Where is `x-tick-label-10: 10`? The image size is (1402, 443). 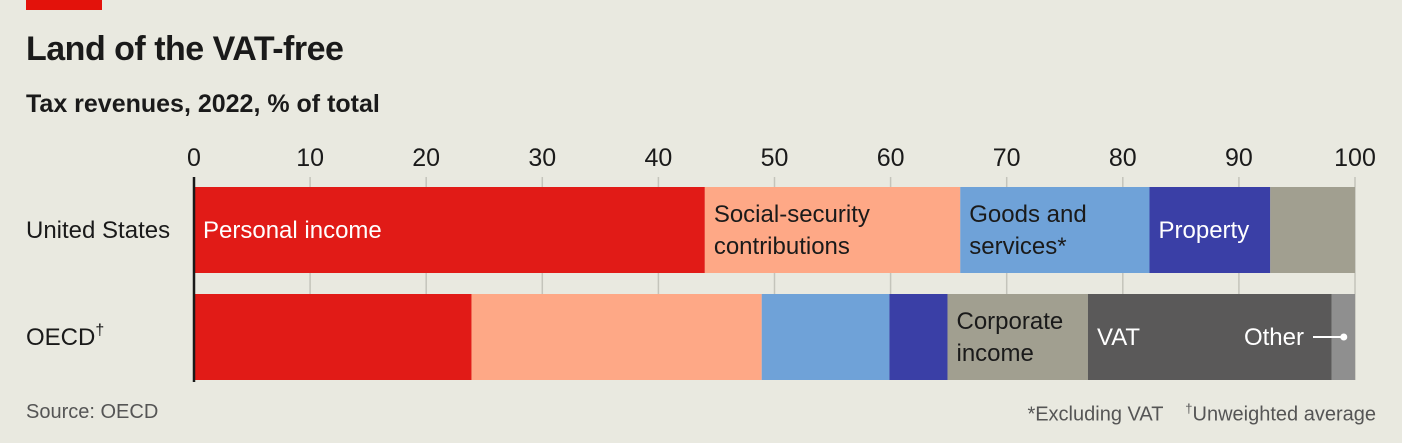 x-tick-label-10: 10 is located at coordinates (310, 158).